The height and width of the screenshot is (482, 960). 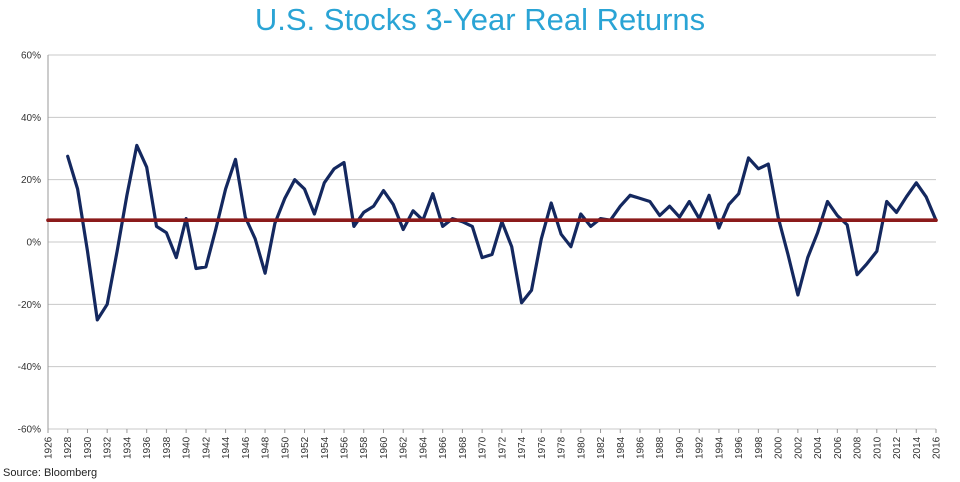 What do you see at coordinates (858, 447) in the screenshot?
I see `x-tick-label: 2008` at bounding box center [858, 447].